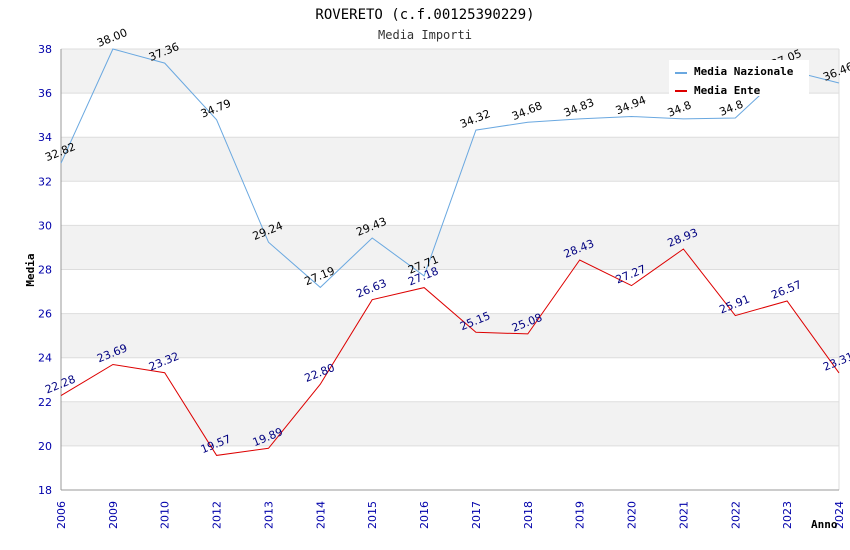 This screenshot has height=550, width=850. I want to click on legend: Media Nazionale Media Ente, so click(739, 78).